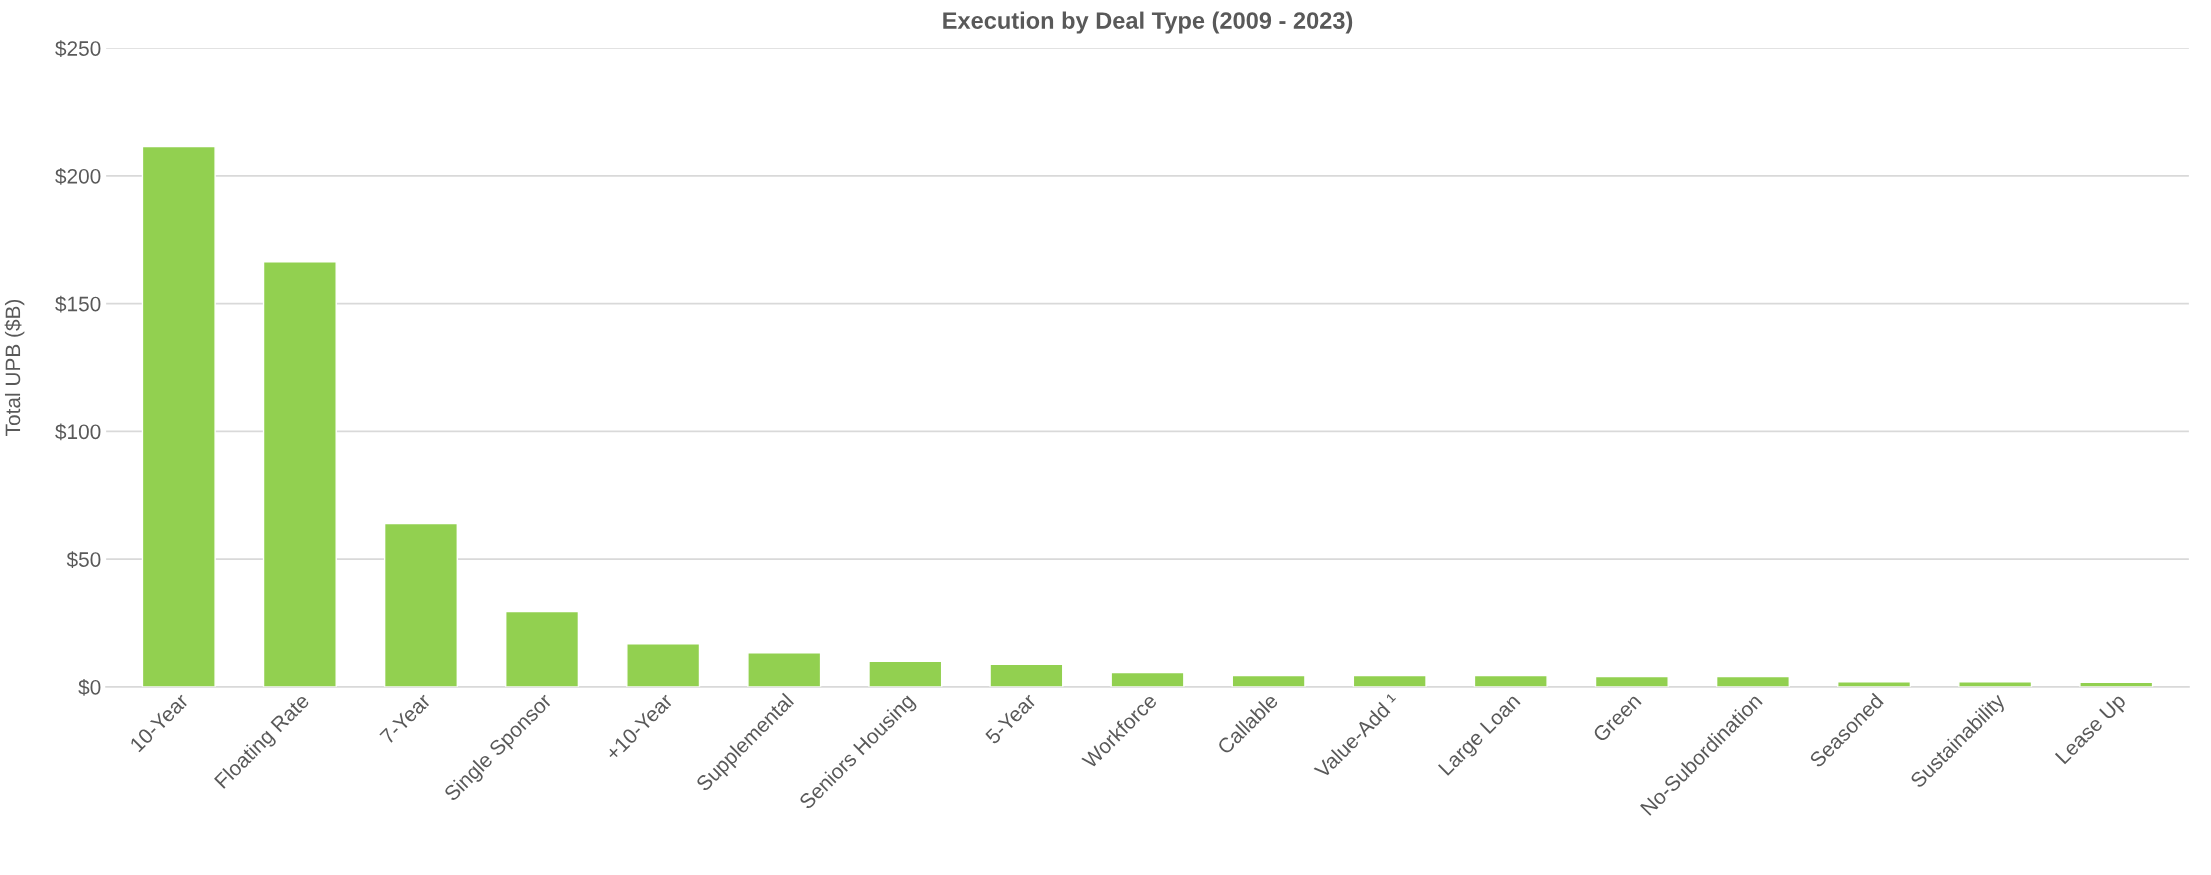 The image size is (2211, 875). What do you see at coordinates (1148, 22) in the screenshot?
I see `chart-title: Execution by Deal Type (2009 - 2023)` at bounding box center [1148, 22].